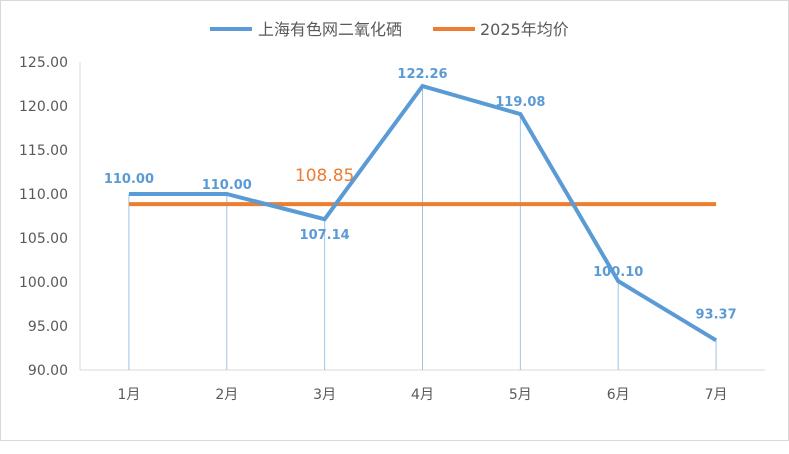  What do you see at coordinates (618, 272) in the screenshot?
I see `data-label: 100.10` at bounding box center [618, 272].